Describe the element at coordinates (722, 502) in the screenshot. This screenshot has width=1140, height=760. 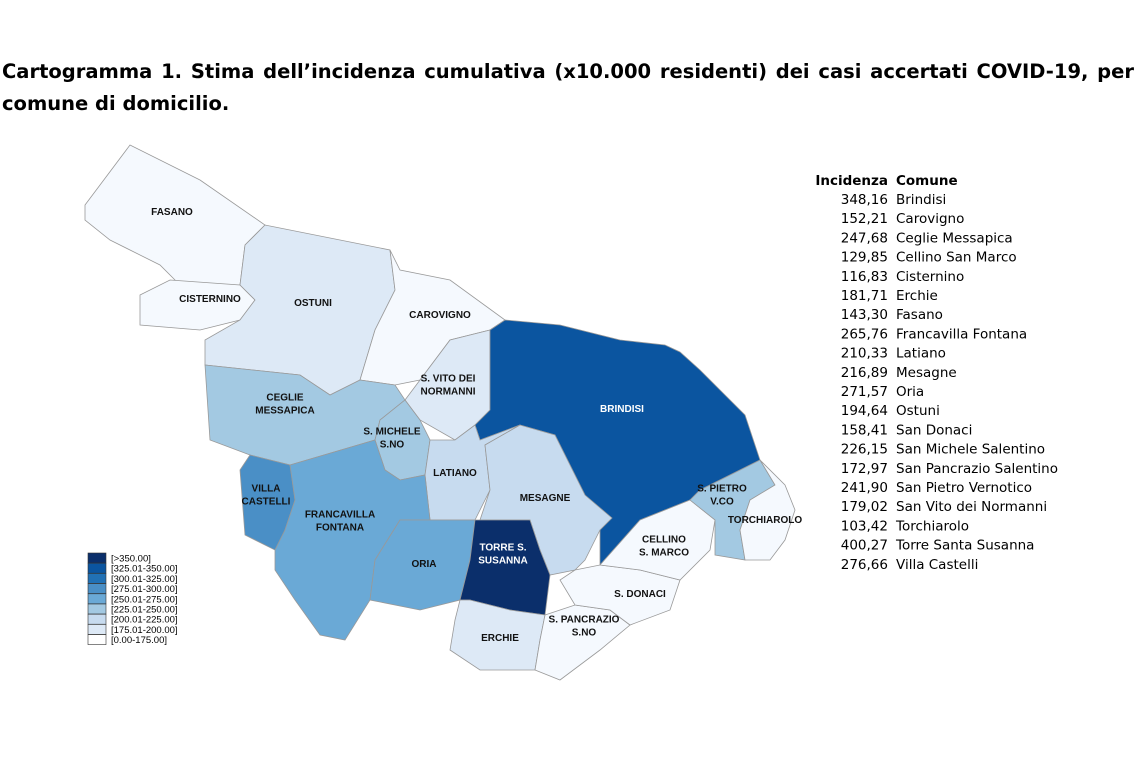
I see `region-label: V.CO` at that location.